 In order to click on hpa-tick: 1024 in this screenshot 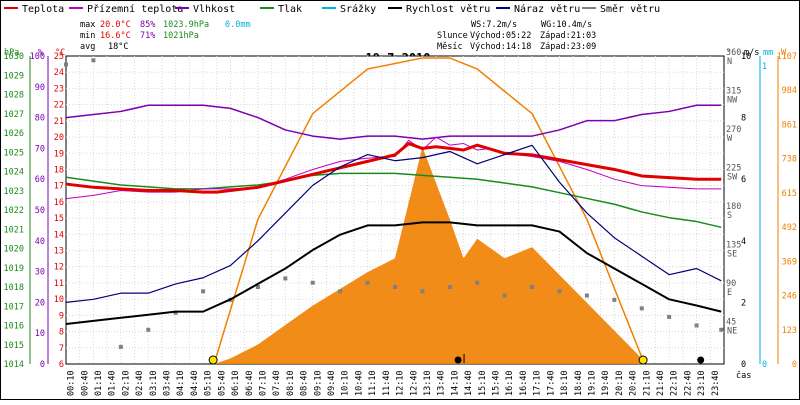, I will do `click(14, 173)`.